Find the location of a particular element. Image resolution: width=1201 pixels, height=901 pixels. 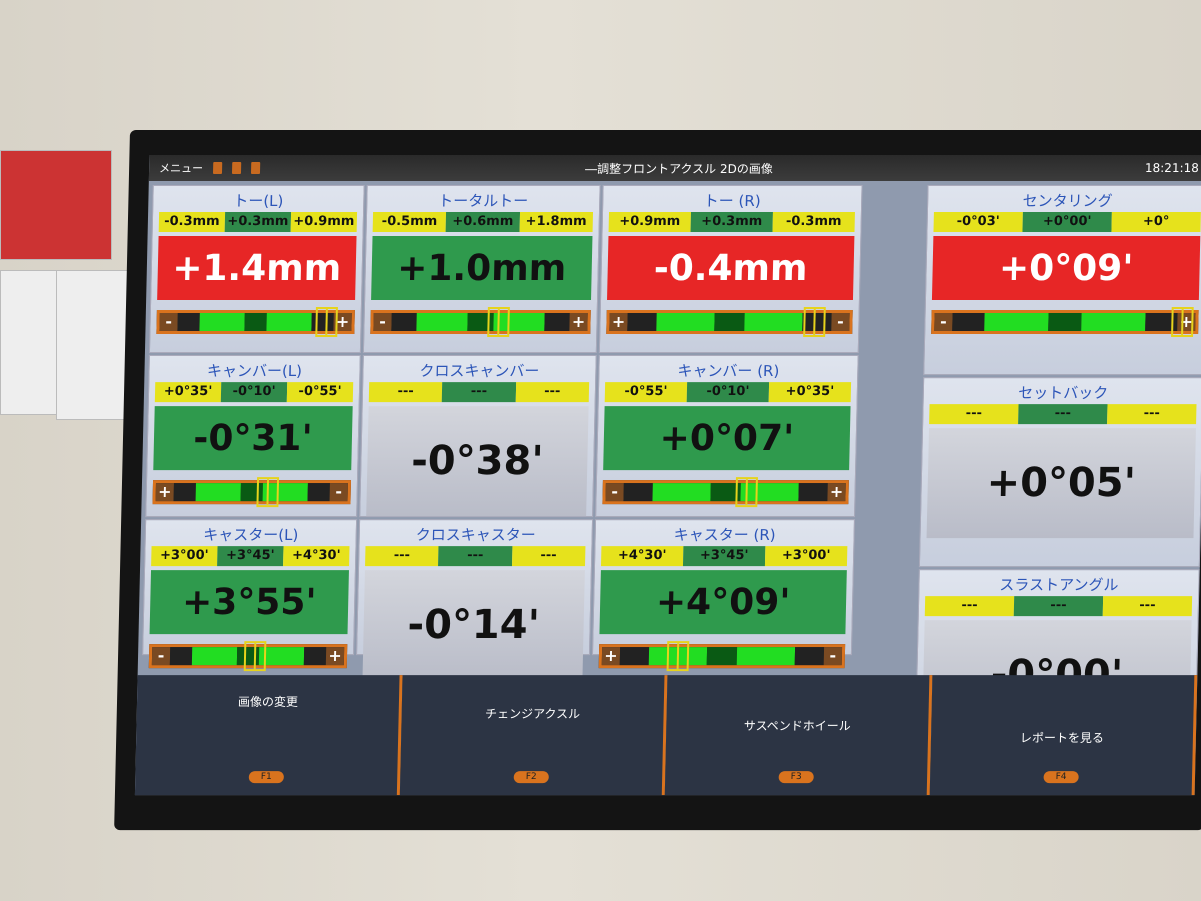

measurement-panel: トー(L) -0.3mm +0.3mm +0.9mm +1.4mm - + is located at coordinates (256, 269).